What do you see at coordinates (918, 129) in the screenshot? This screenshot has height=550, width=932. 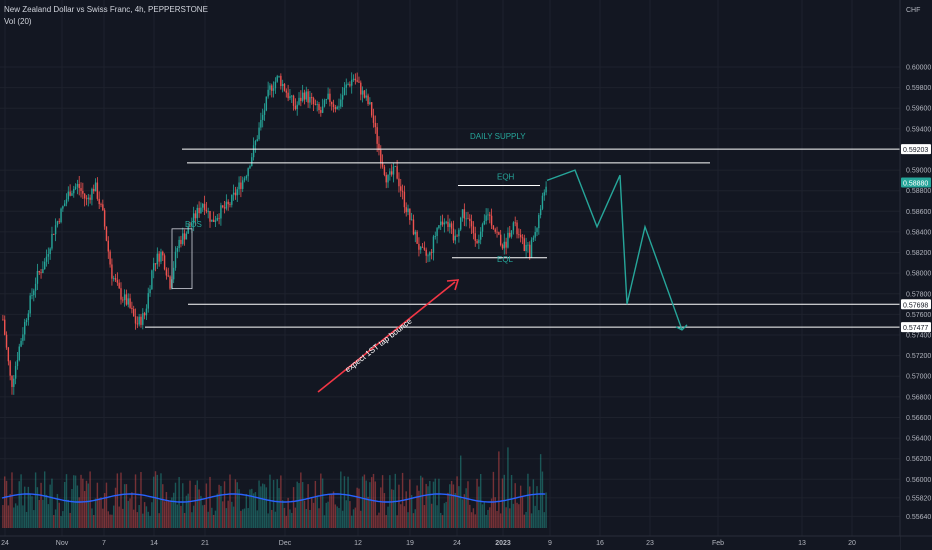 I see `y-tick-label: 0.59400` at bounding box center [918, 129].